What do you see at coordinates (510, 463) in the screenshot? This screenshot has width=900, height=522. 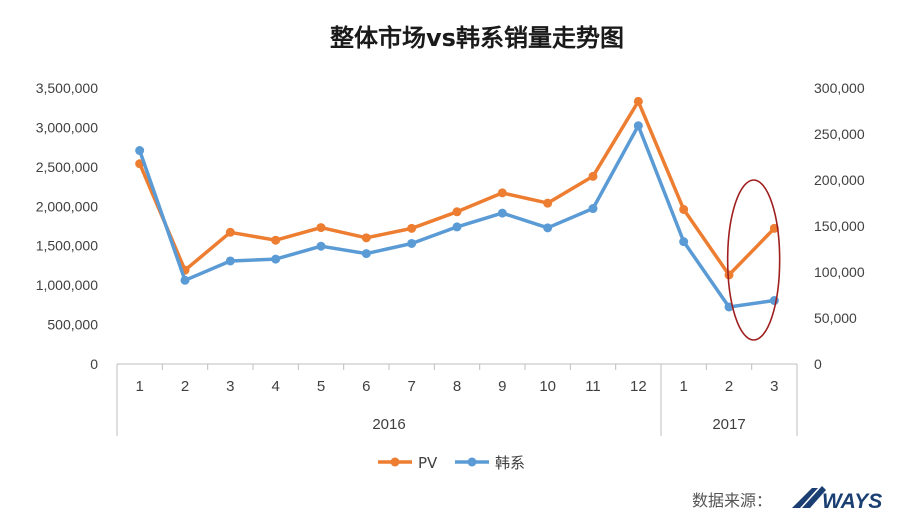 I see `legend-label-korean: 韩系` at bounding box center [510, 463].